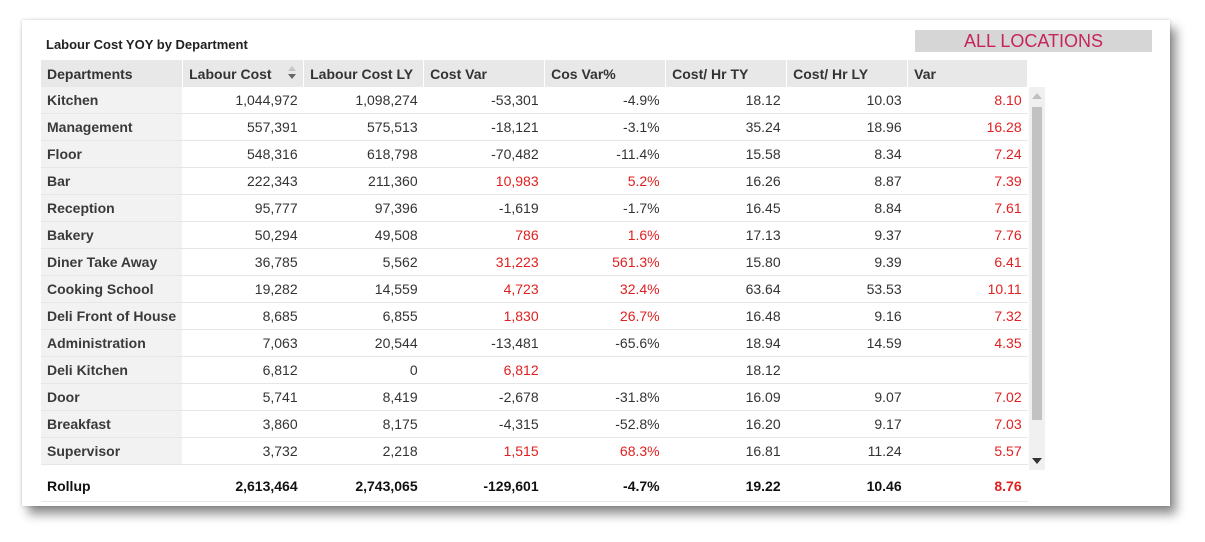  What do you see at coordinates (147, 44) in the screenshot?
I see `report-title: Labour Cost YOY by Department` at bounding box center [147, 44].